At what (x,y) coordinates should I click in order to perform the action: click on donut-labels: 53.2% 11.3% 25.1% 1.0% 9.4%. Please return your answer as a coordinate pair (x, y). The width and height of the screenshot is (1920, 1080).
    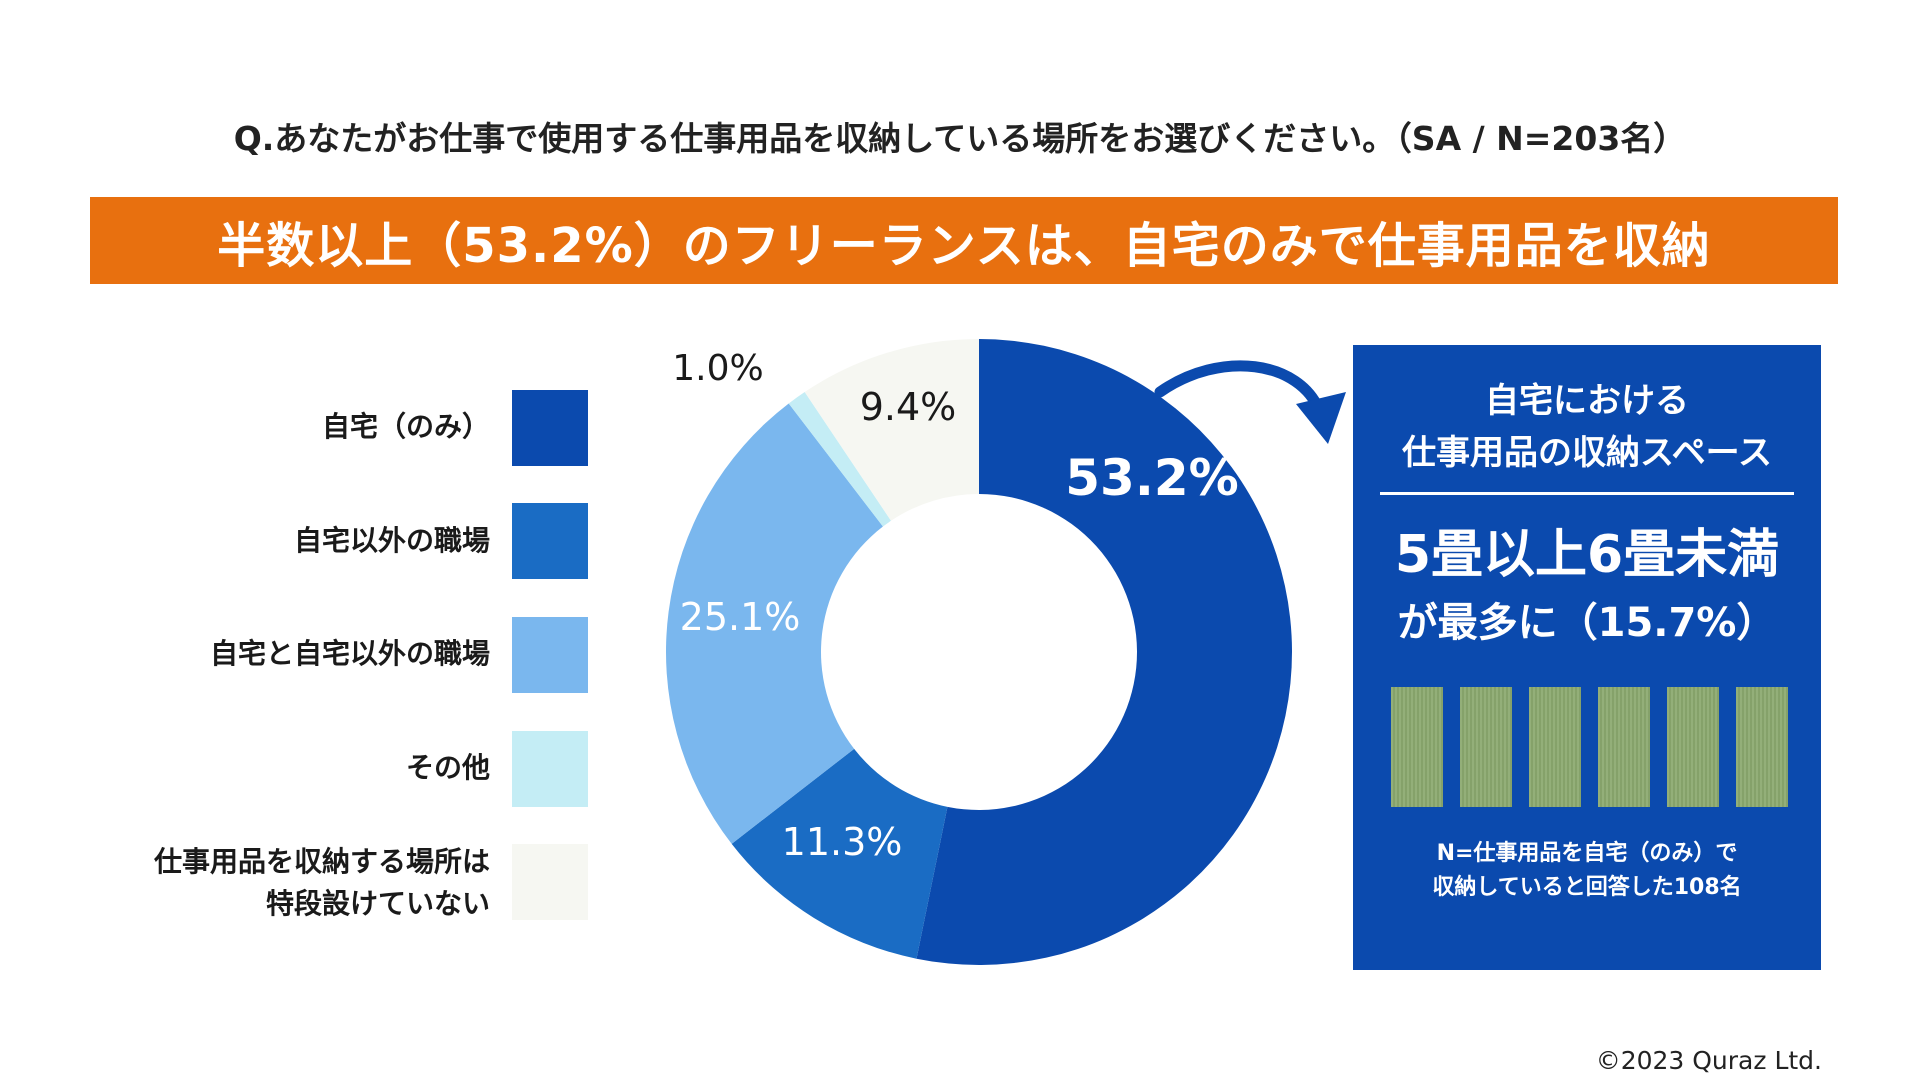
    Looking at the image, I should click on (955, 606).